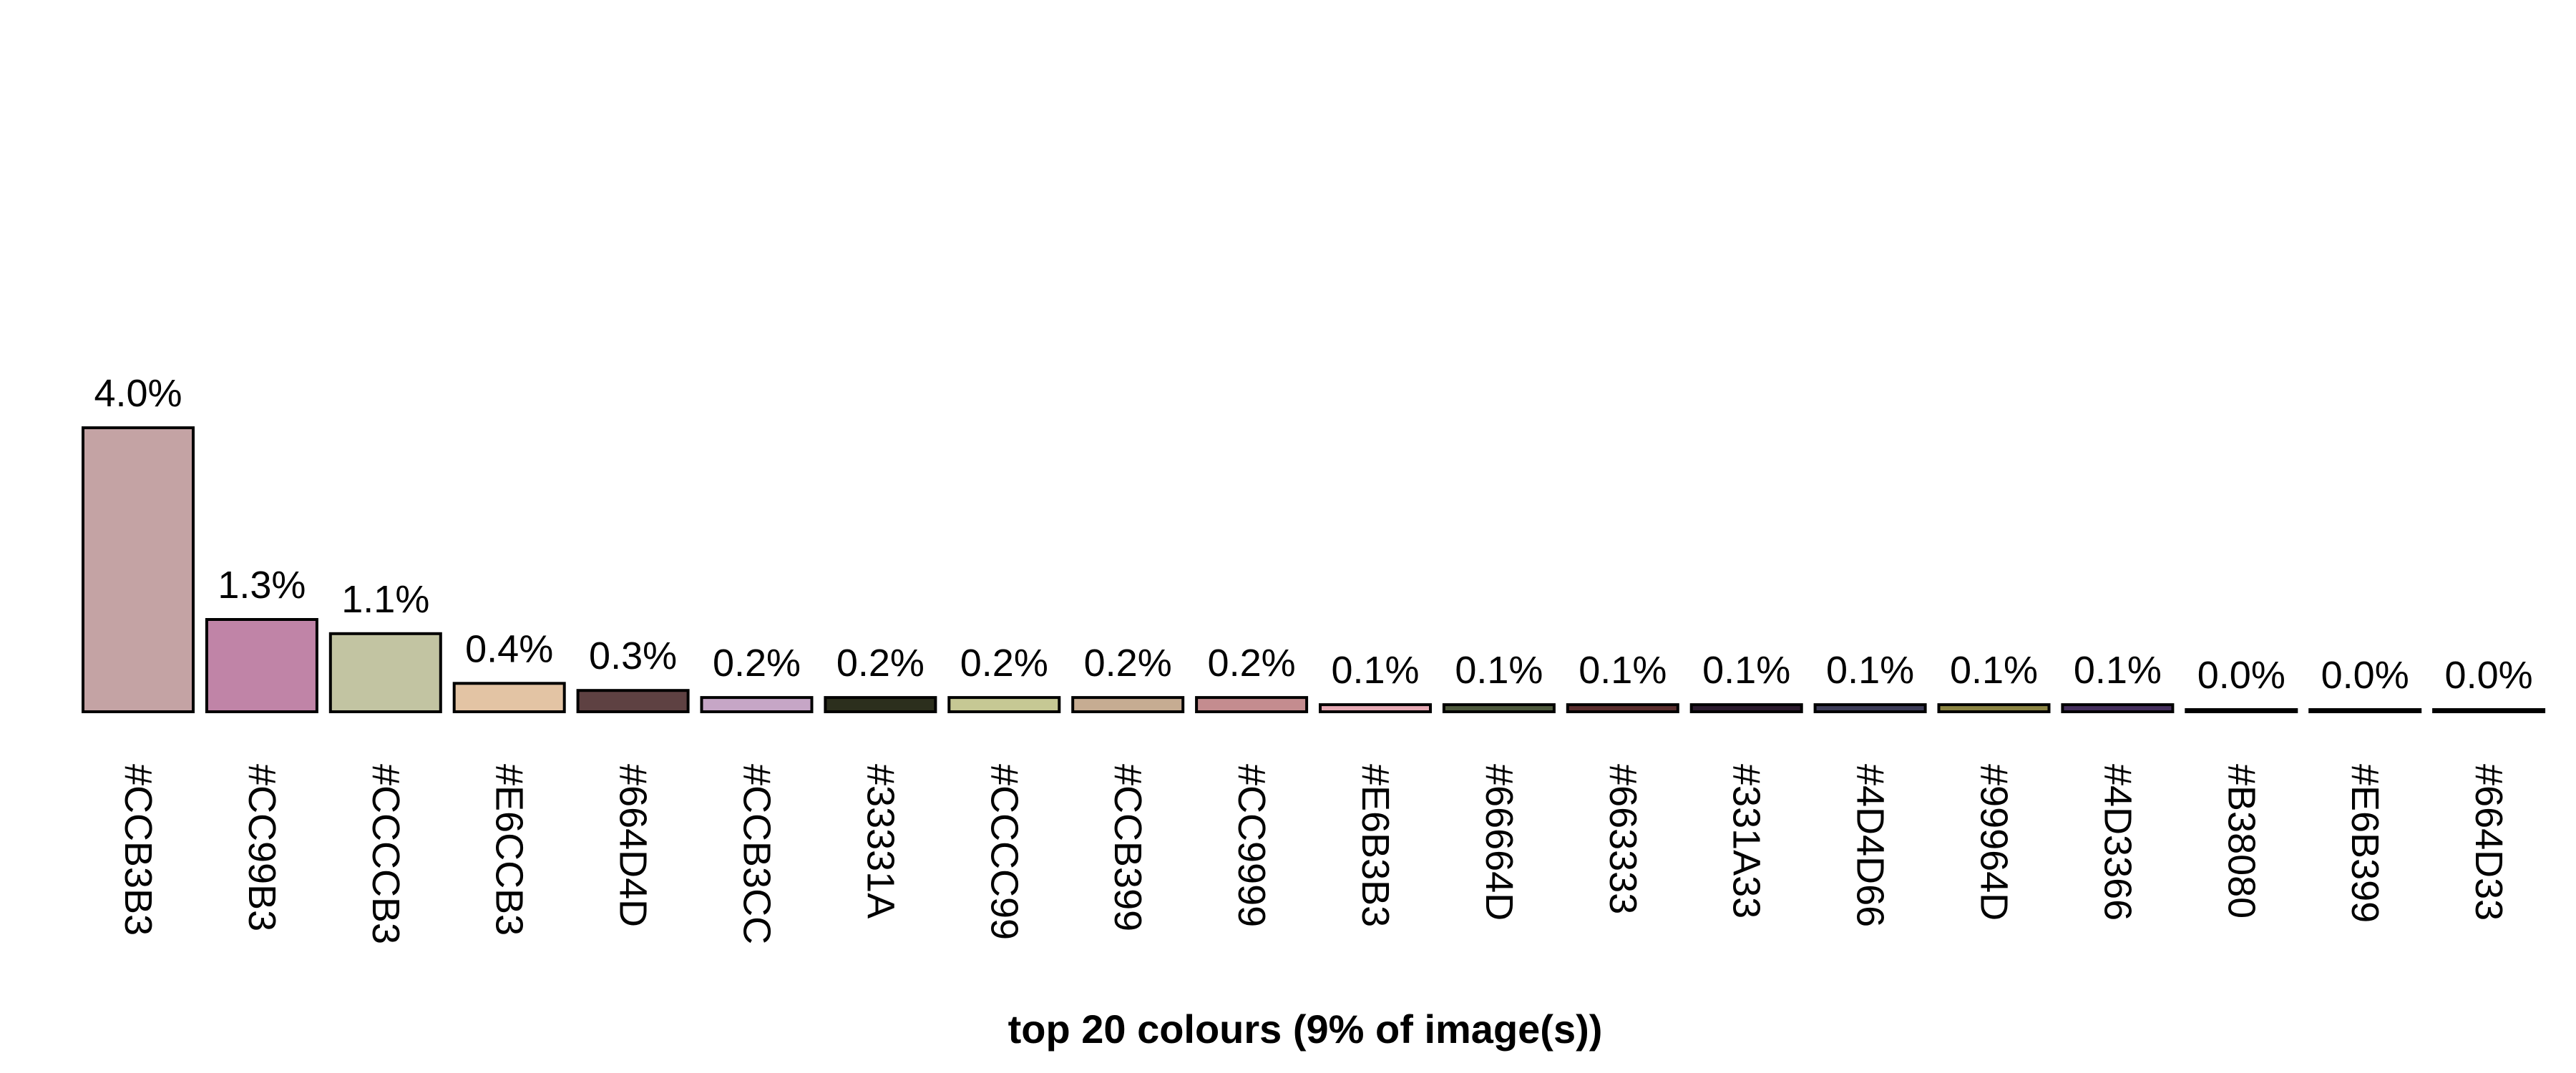  Describe the element at coordinates (1994, 842) in the screenshot. I see `category-tick-label: #99964D` at that location.